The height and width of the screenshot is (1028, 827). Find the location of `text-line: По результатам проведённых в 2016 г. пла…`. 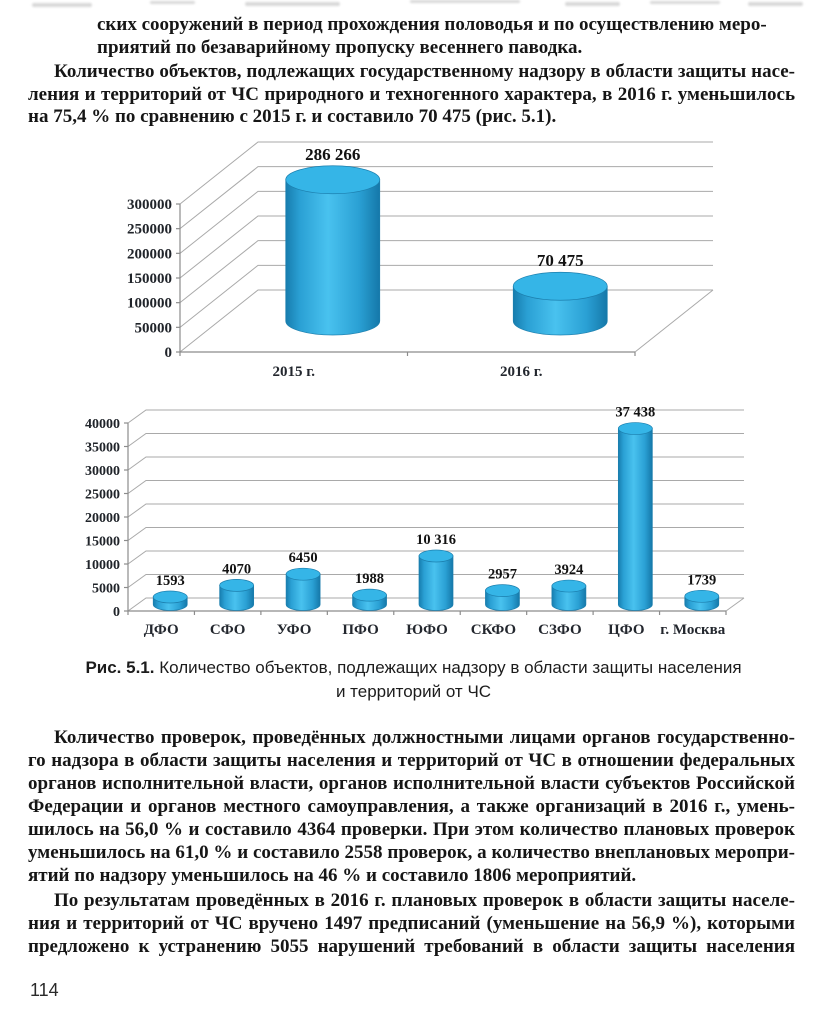

text-line: По результатам проведённых в 2016 г. пла… is located at coordinates (424, 900).